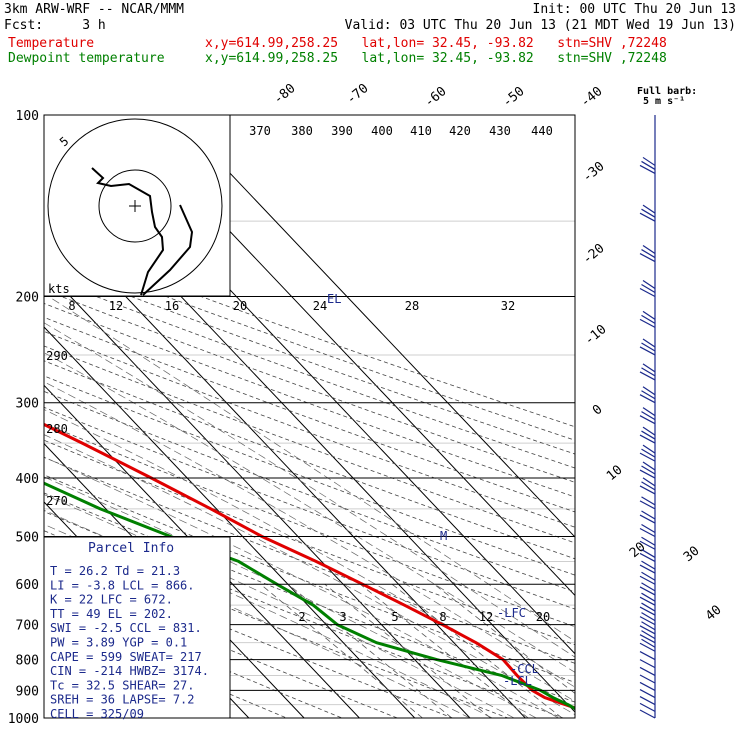 Image resolution: width=740 pixels, height=740 pixels. I want to click on pressure-label: 400, so click(27, 479).